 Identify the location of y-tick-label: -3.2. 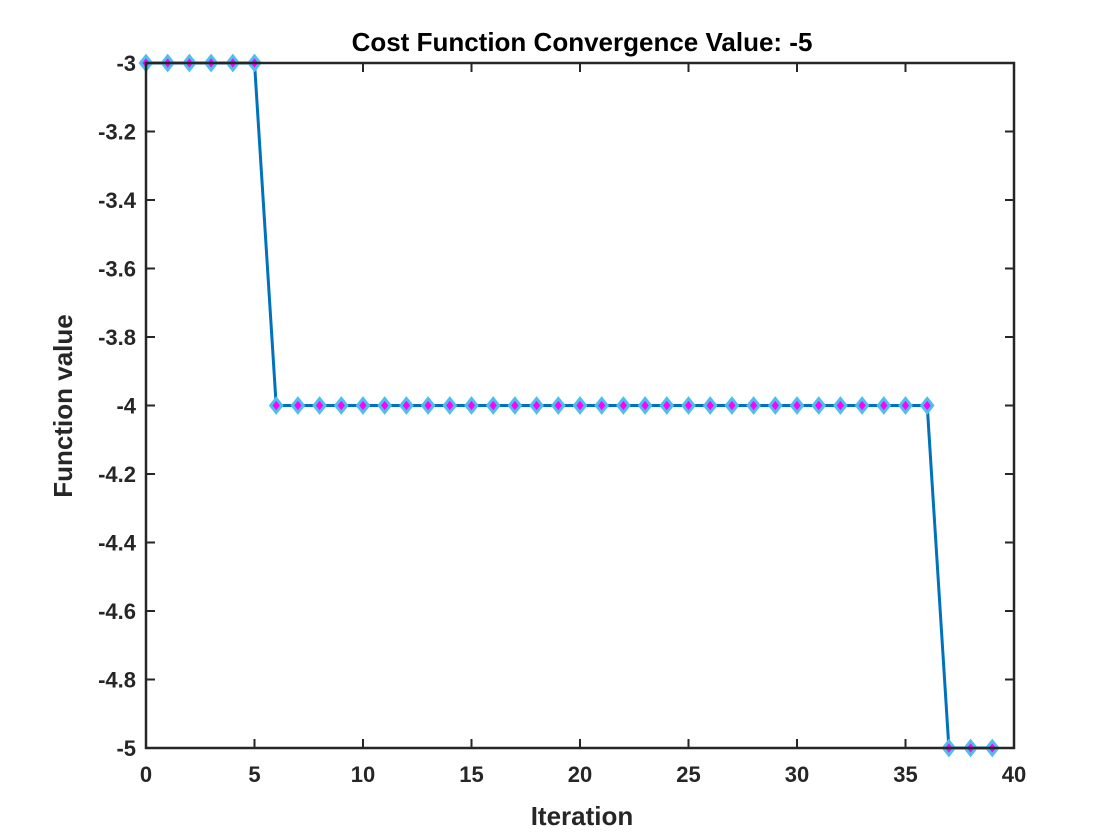
(117, 132).